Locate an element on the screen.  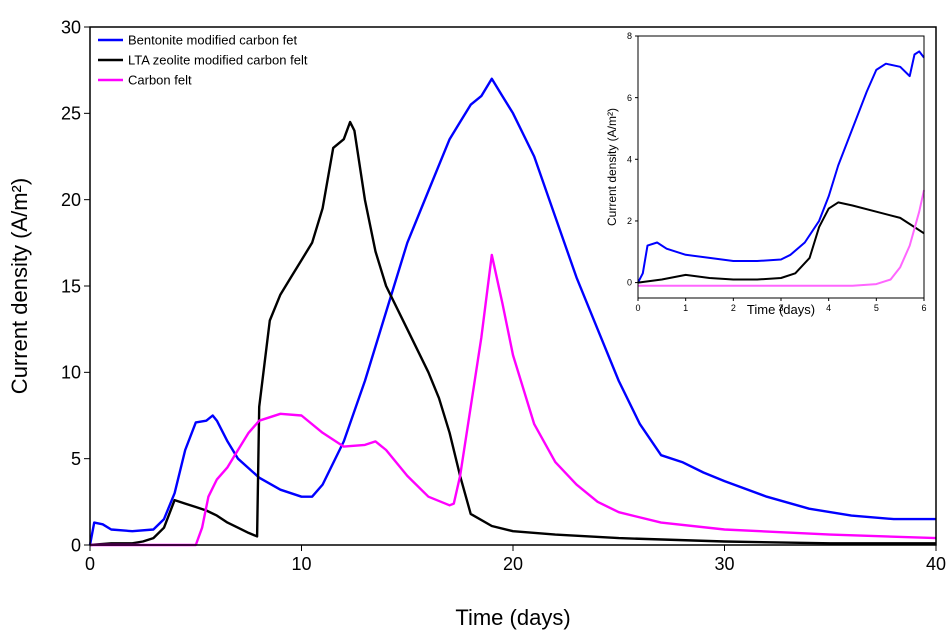
inset-y-tick-label: 4 is located at coordinates (629, 159).